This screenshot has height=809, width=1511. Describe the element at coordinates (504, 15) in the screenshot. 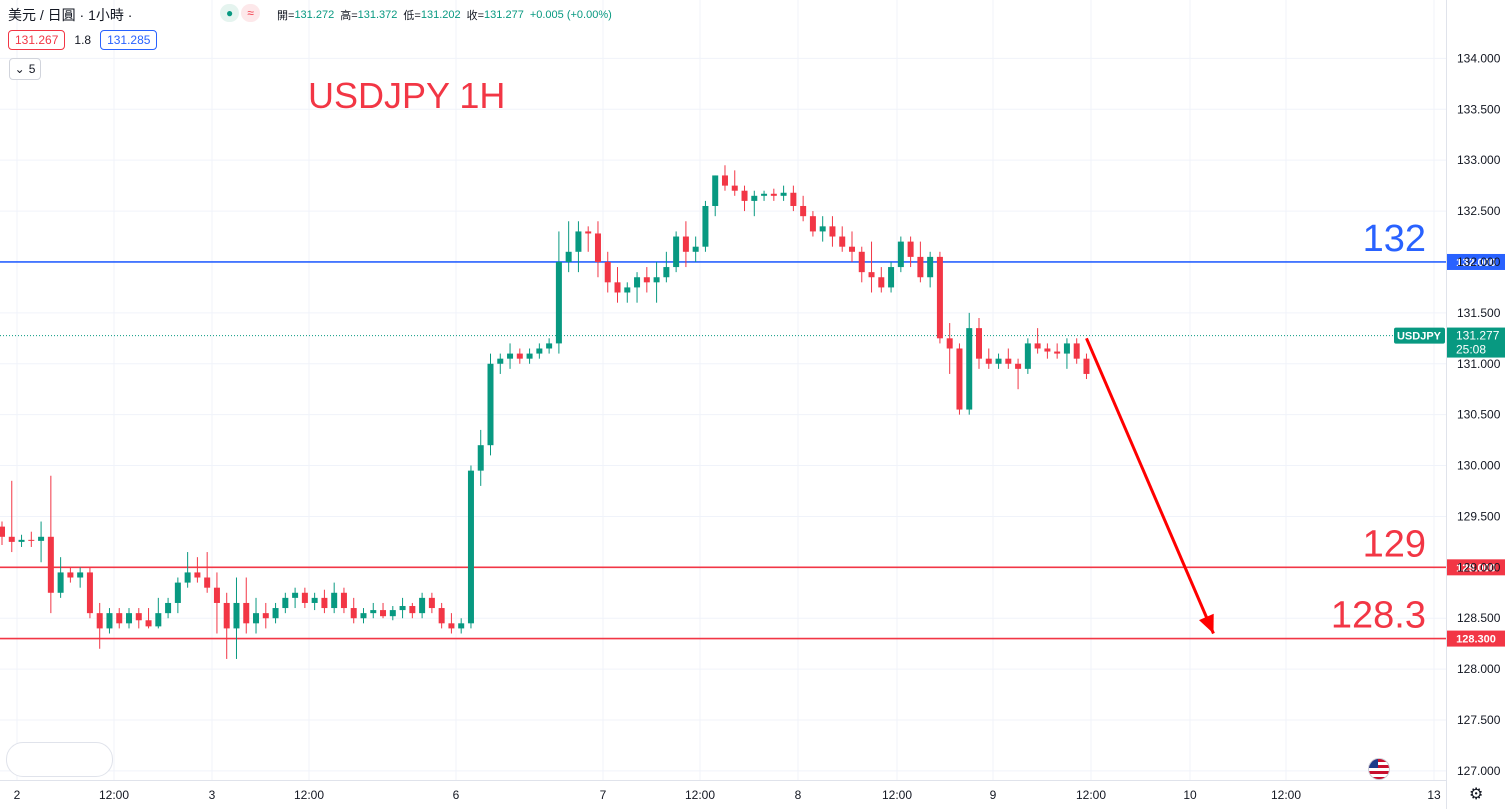

I see `close-value: 131.277` at that location.